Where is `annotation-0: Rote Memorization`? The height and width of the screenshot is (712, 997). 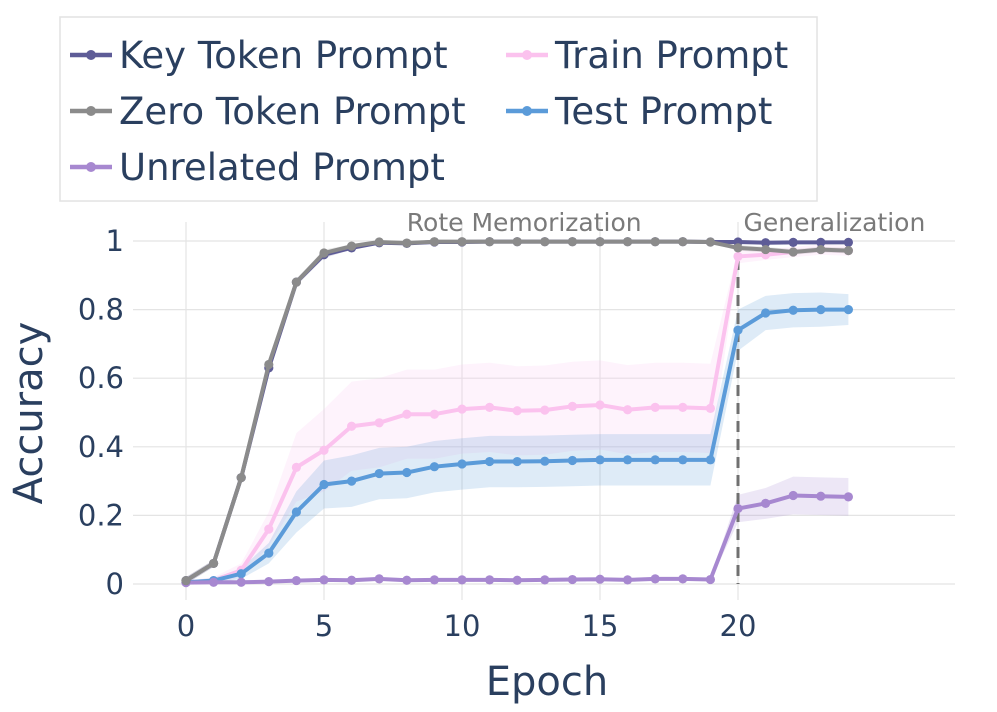 annotation-0: Rote Memorization is located at coordinates (524, 222).